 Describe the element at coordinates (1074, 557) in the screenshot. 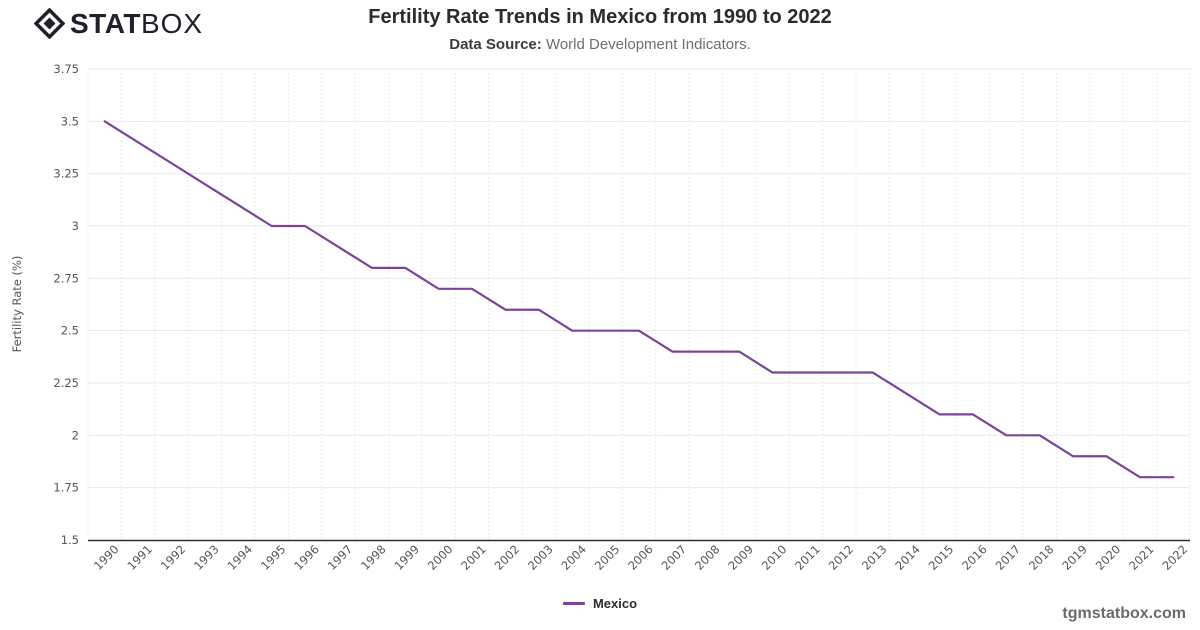

I see `svg-text: 2019` at that location.